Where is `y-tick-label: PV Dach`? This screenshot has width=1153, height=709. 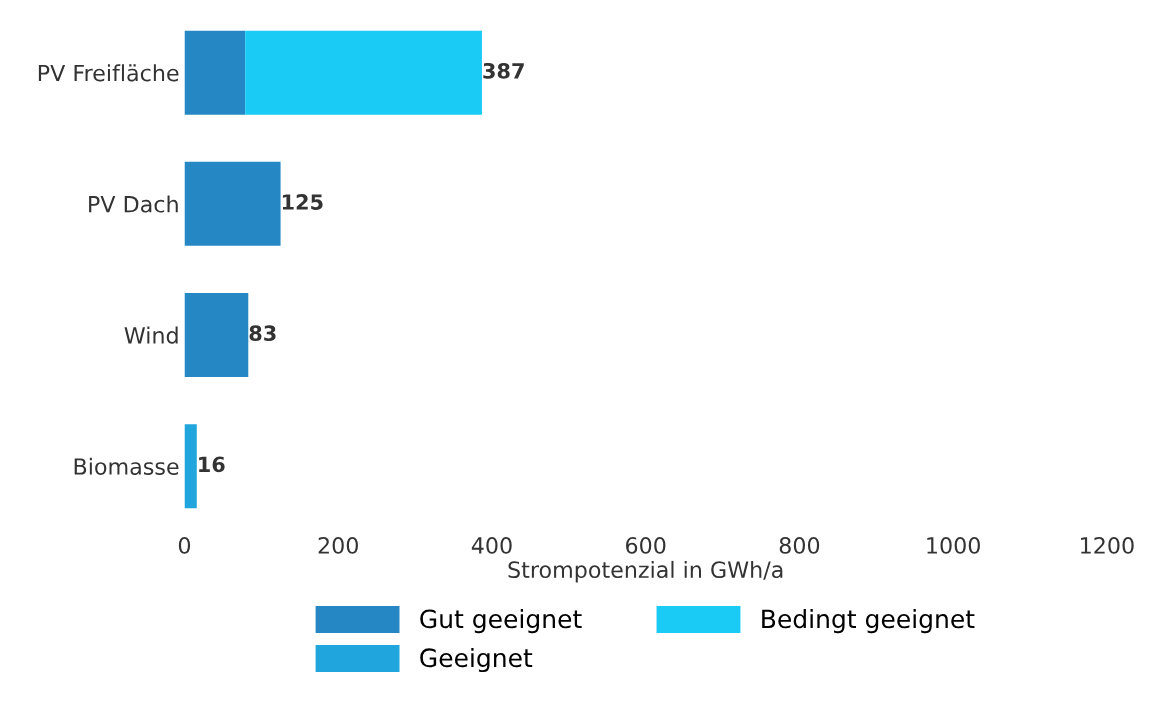 y-tick-label: PV Dach is located at coordinates (133, 204).